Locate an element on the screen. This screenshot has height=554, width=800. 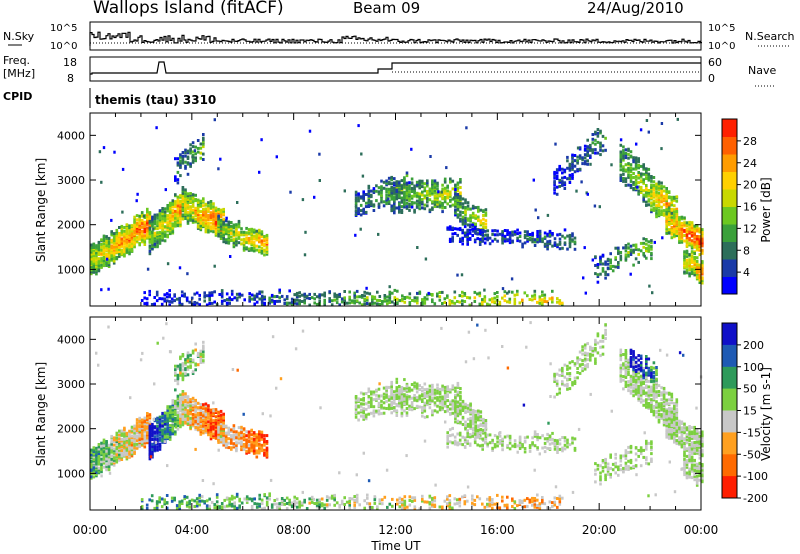
nave-tick-high: 60 is located at coordinates (715, 62).